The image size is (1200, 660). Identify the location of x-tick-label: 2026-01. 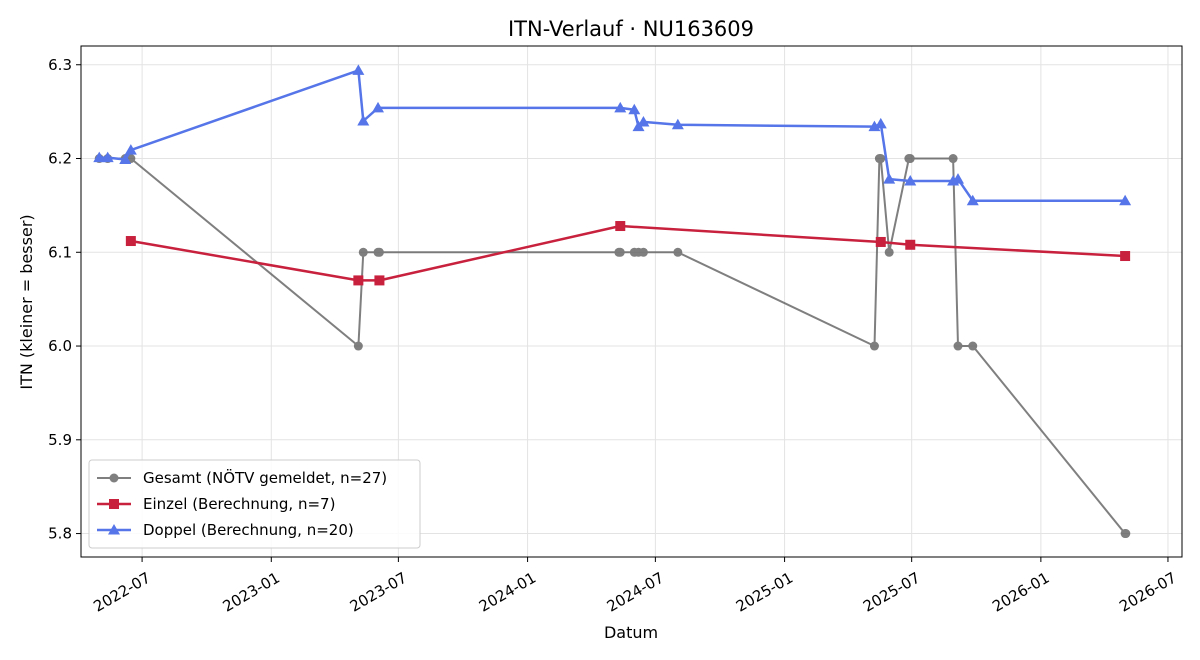
(1020, 592).